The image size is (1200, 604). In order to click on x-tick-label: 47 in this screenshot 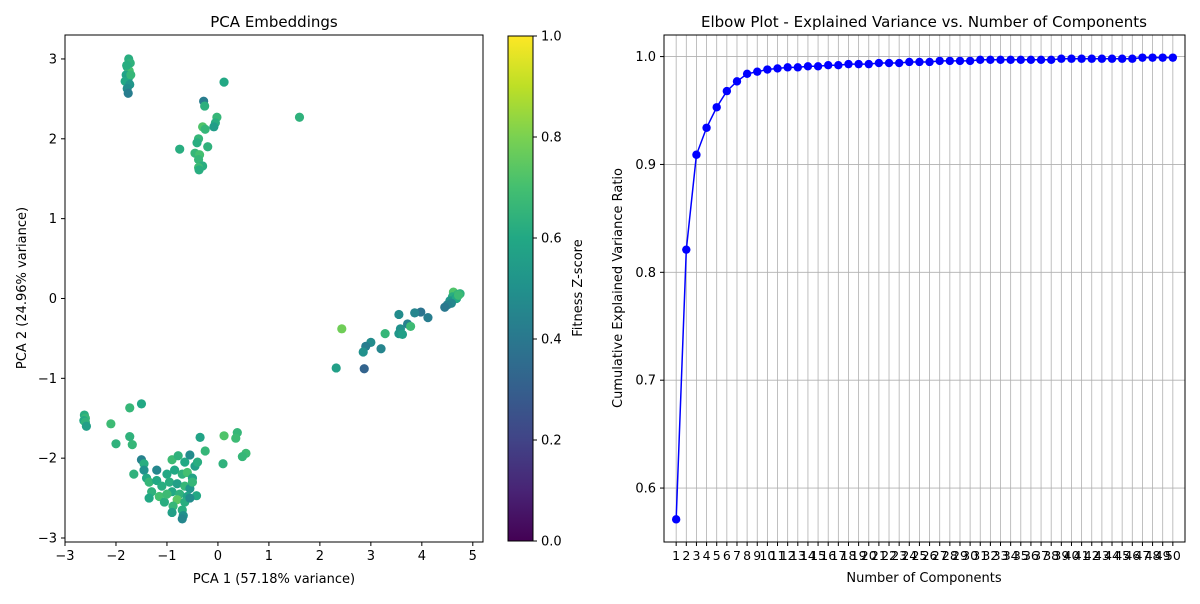, I will do `click(1142, 555)`.